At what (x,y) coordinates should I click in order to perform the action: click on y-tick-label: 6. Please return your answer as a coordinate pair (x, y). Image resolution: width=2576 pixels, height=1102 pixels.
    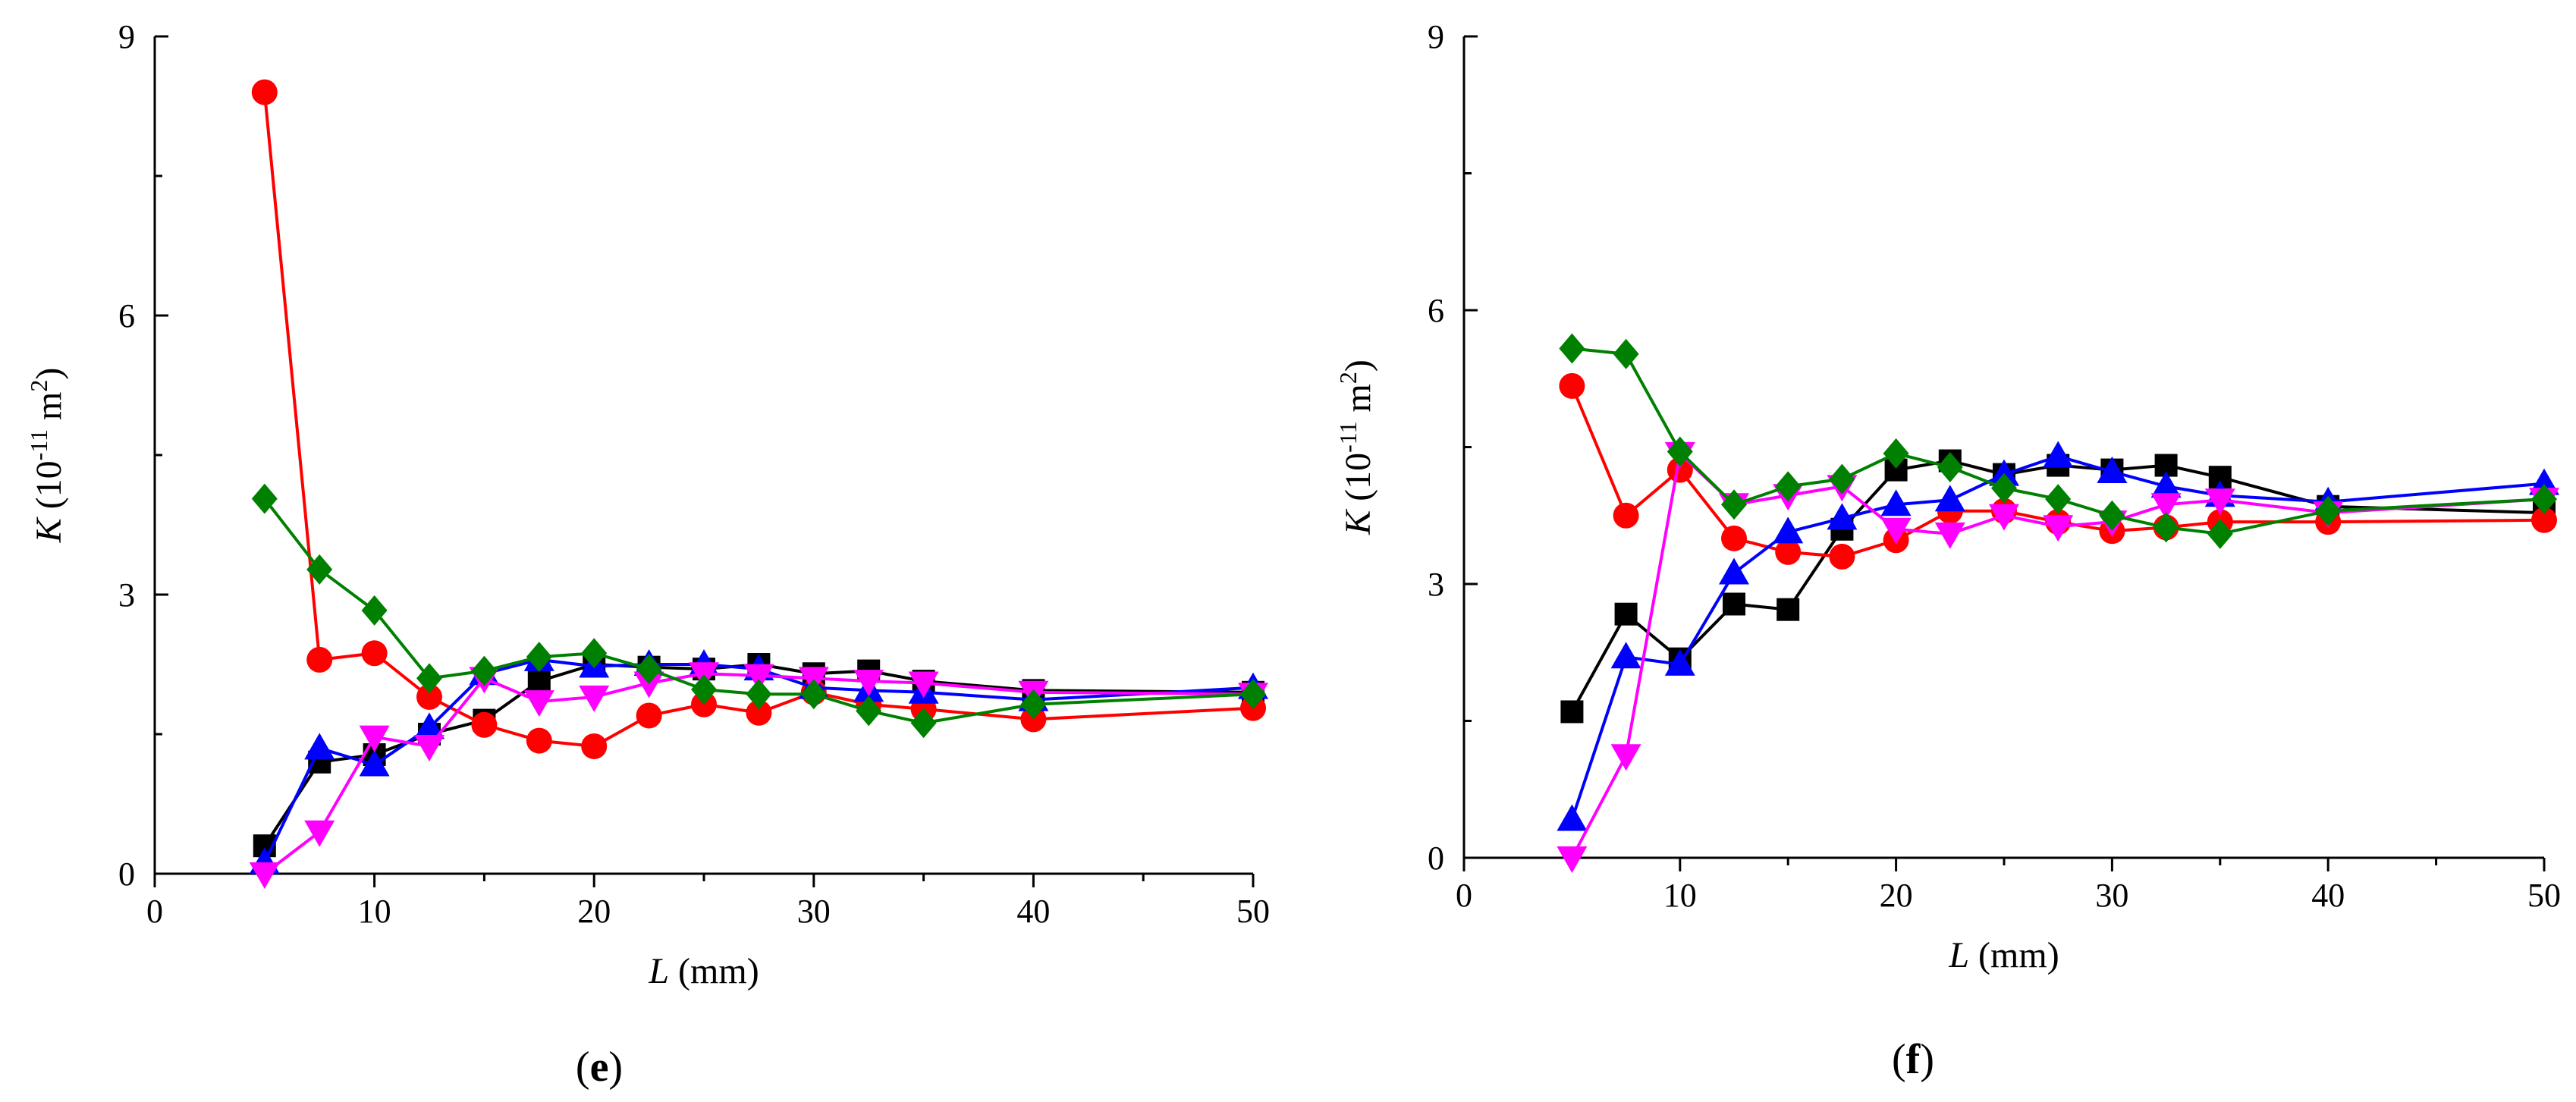
    Looking at the image, I should click on (126, 315).